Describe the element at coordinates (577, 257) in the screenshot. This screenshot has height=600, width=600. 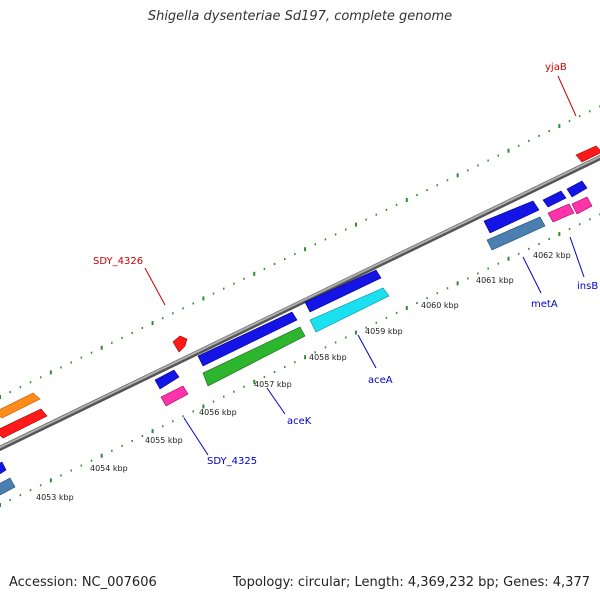
I see `insB-leader-line` at that location.